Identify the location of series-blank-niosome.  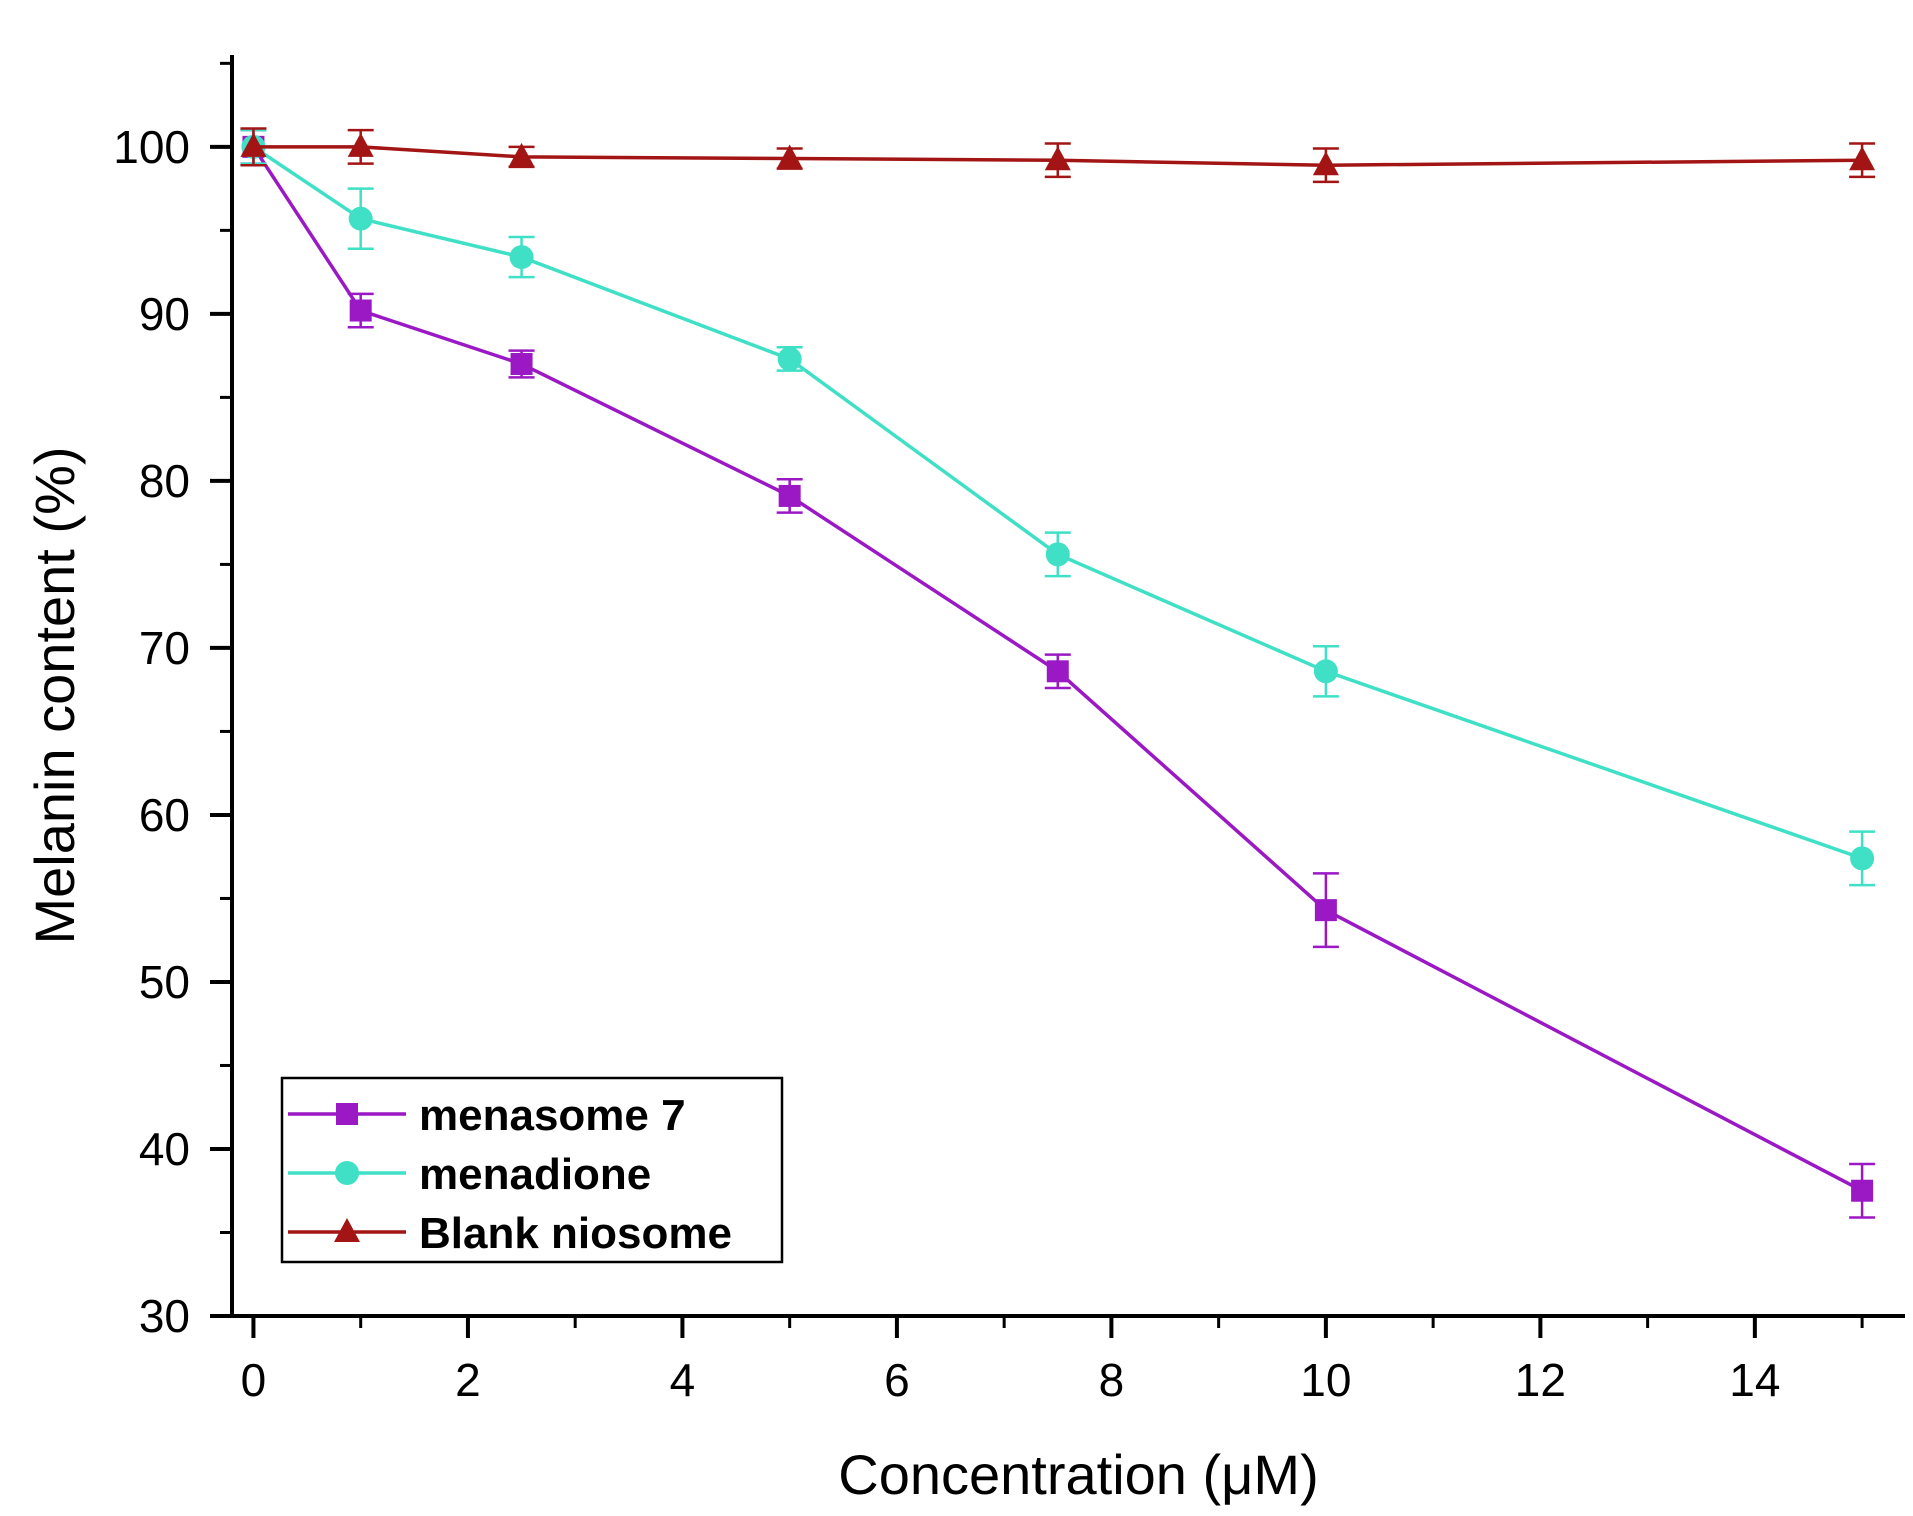
(1058, 155).